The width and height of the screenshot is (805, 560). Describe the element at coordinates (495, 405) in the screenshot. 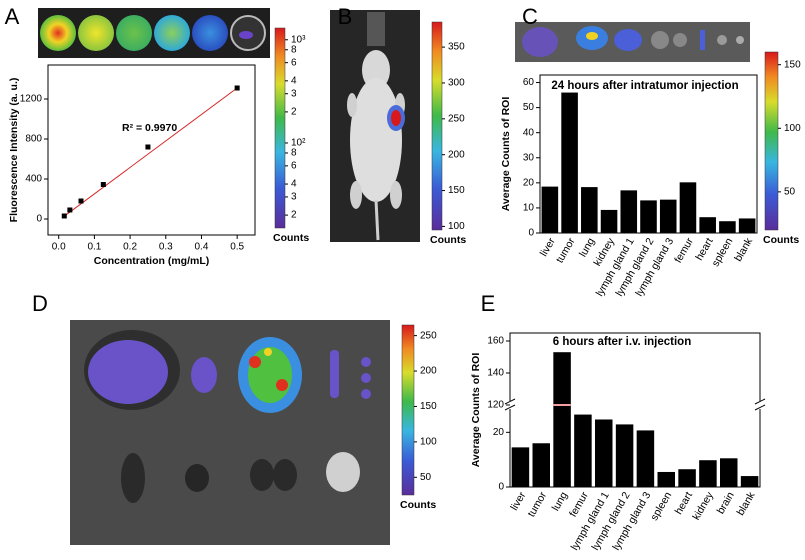

I see `y-tick-label: 120` at that location.